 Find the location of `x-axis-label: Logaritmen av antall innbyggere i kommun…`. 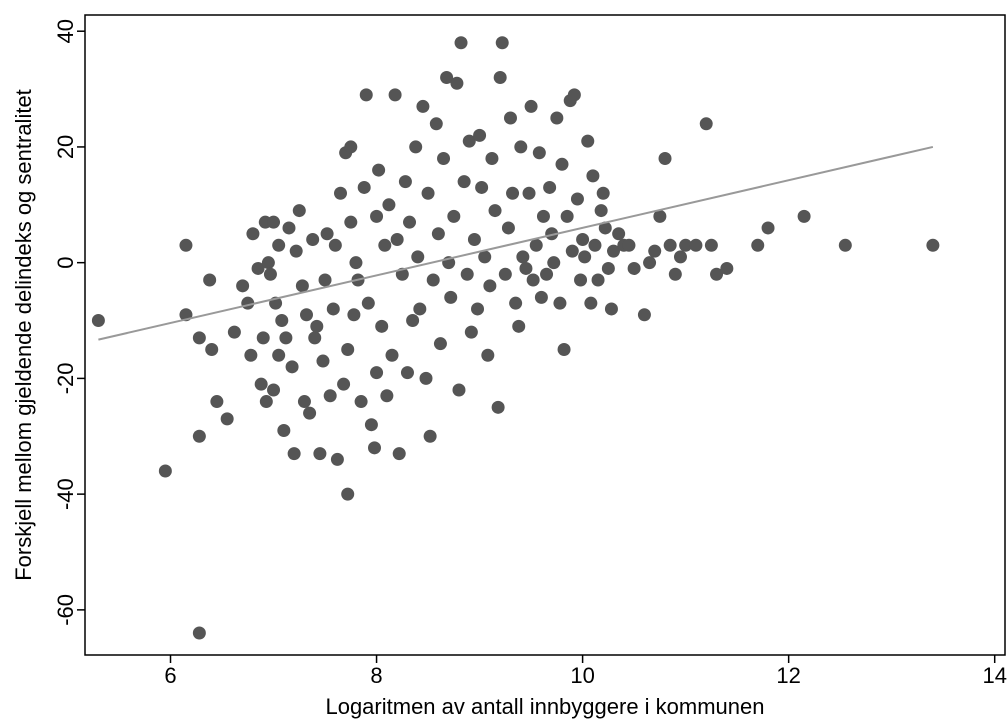

x-axis-label: Logaritmen av antall innbyggere i kommun… is located at coordinates (544, 706).